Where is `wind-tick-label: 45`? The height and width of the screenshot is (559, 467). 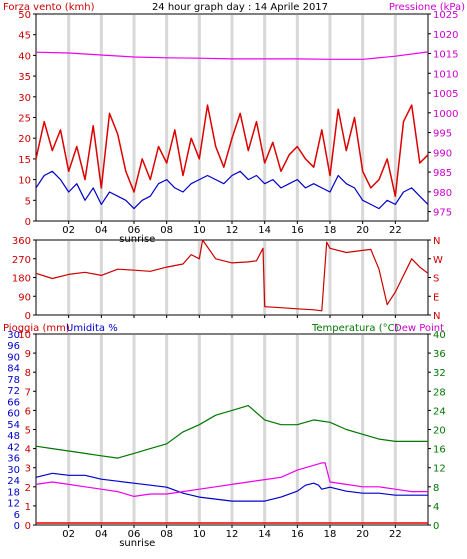
wind-tick-label: 45 is located at coordinates (24, 36).